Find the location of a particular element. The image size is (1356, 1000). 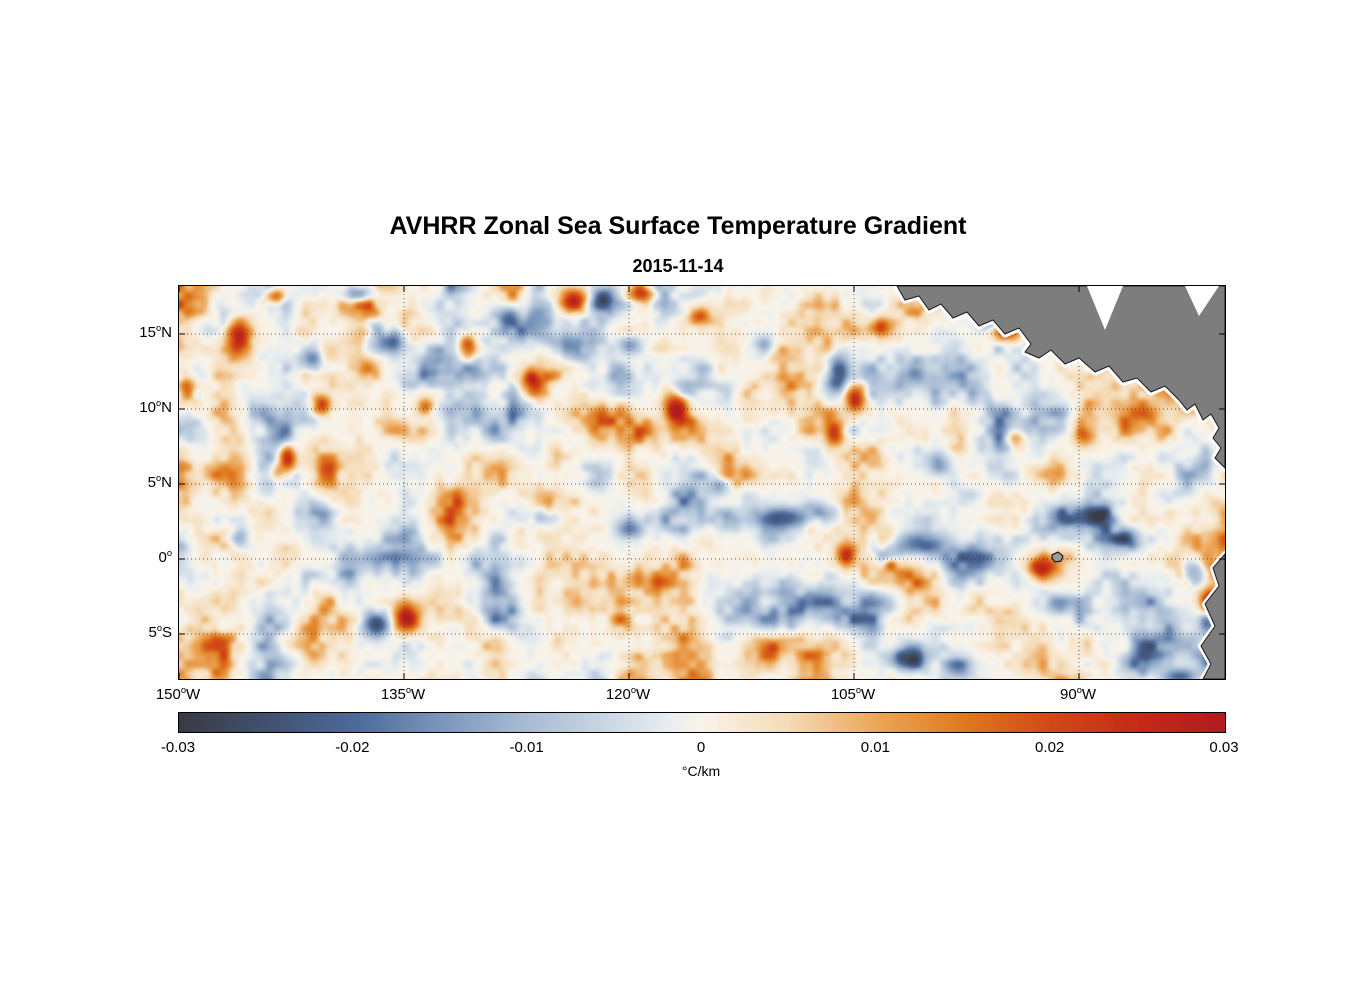

x-tick-label: 105oW is located at coordinates (853, 694).